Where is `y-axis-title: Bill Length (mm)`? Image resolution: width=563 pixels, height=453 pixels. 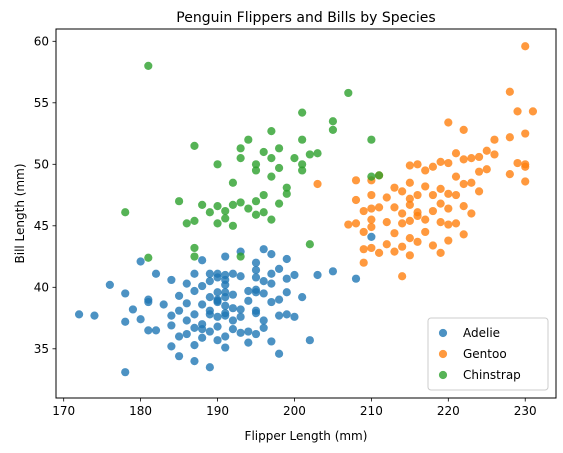 y-axis-title: Bill Length (mm) is located at coordinates (20, 214).